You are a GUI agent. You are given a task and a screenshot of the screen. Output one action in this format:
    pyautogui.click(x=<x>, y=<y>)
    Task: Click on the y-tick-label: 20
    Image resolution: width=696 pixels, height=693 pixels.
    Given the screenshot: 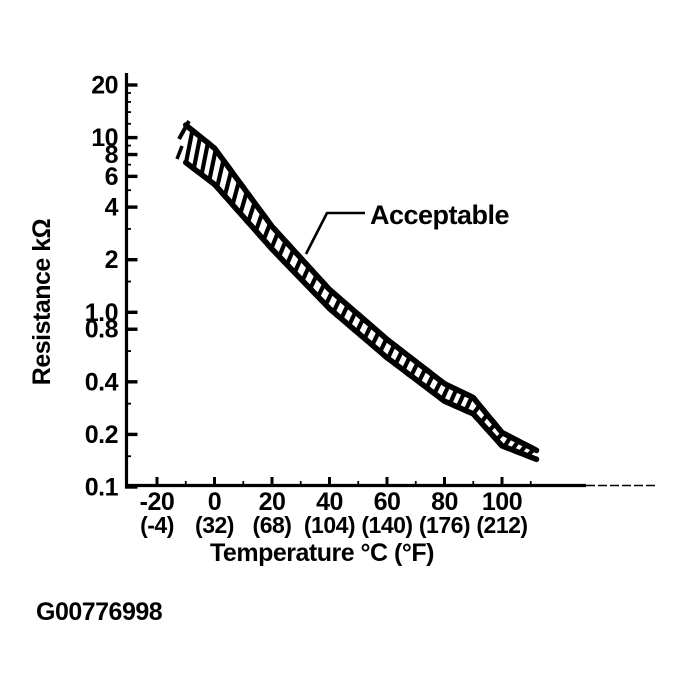 What is the action you would take?
    pyautogui.click(x=104, y=86)
    